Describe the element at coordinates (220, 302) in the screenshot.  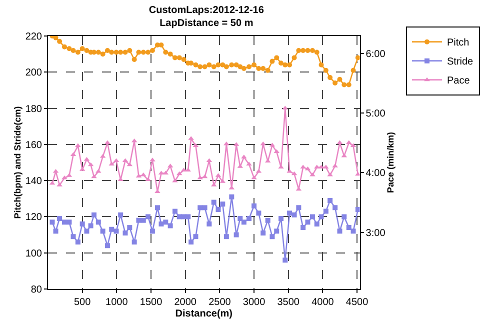
I see `x-tick-label: 2500` at that location.